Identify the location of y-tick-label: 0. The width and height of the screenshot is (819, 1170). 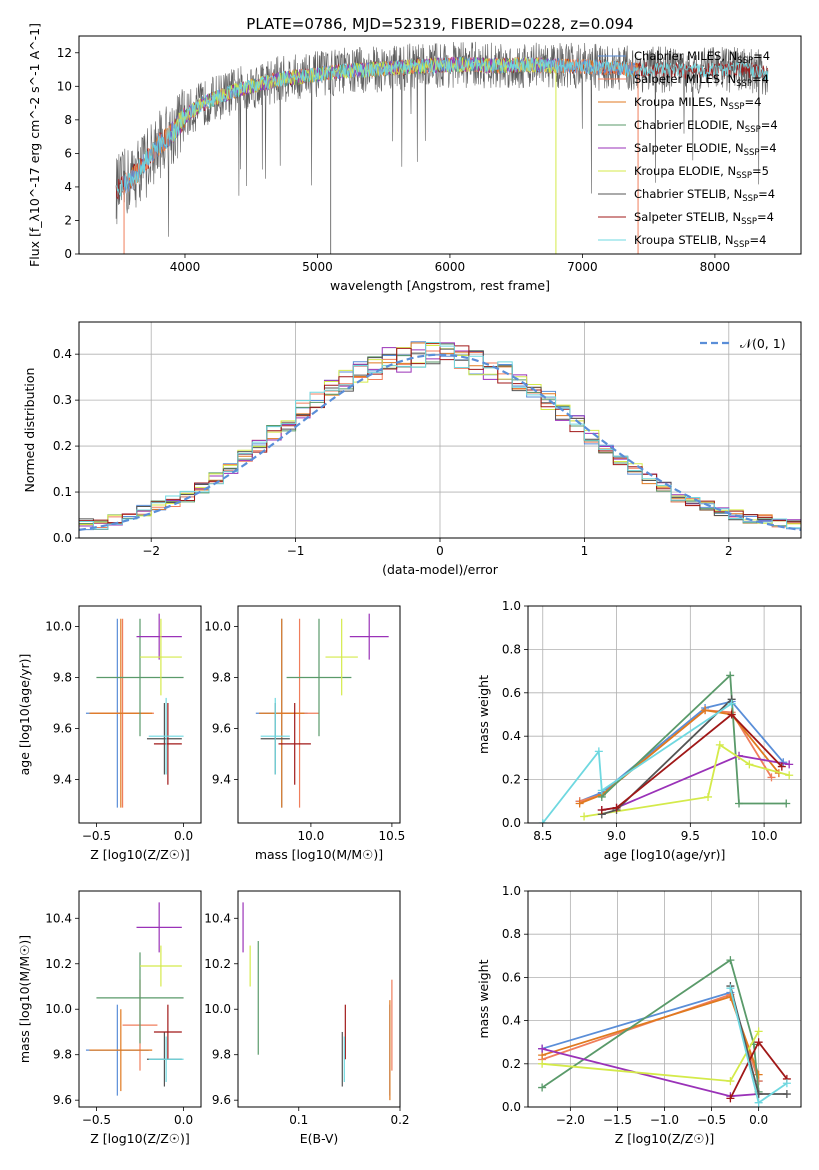
(68, 254).